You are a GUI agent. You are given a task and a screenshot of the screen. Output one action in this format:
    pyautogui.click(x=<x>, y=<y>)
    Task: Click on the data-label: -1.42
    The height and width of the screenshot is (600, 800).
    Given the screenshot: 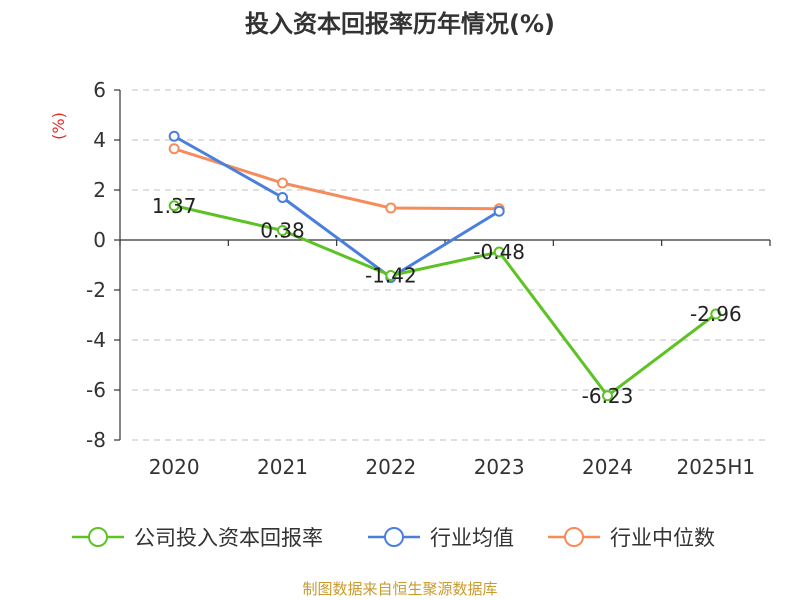 What is the action you would take?
    pyautogui.click(x=391, y=276)
    